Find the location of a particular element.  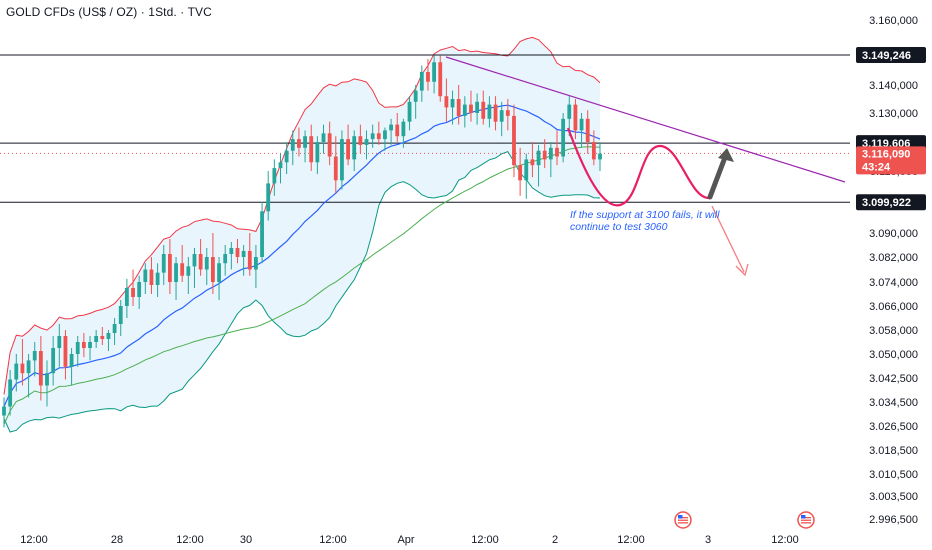

y-tick-label: 2.996,500 is located at coordinates (893, 520).